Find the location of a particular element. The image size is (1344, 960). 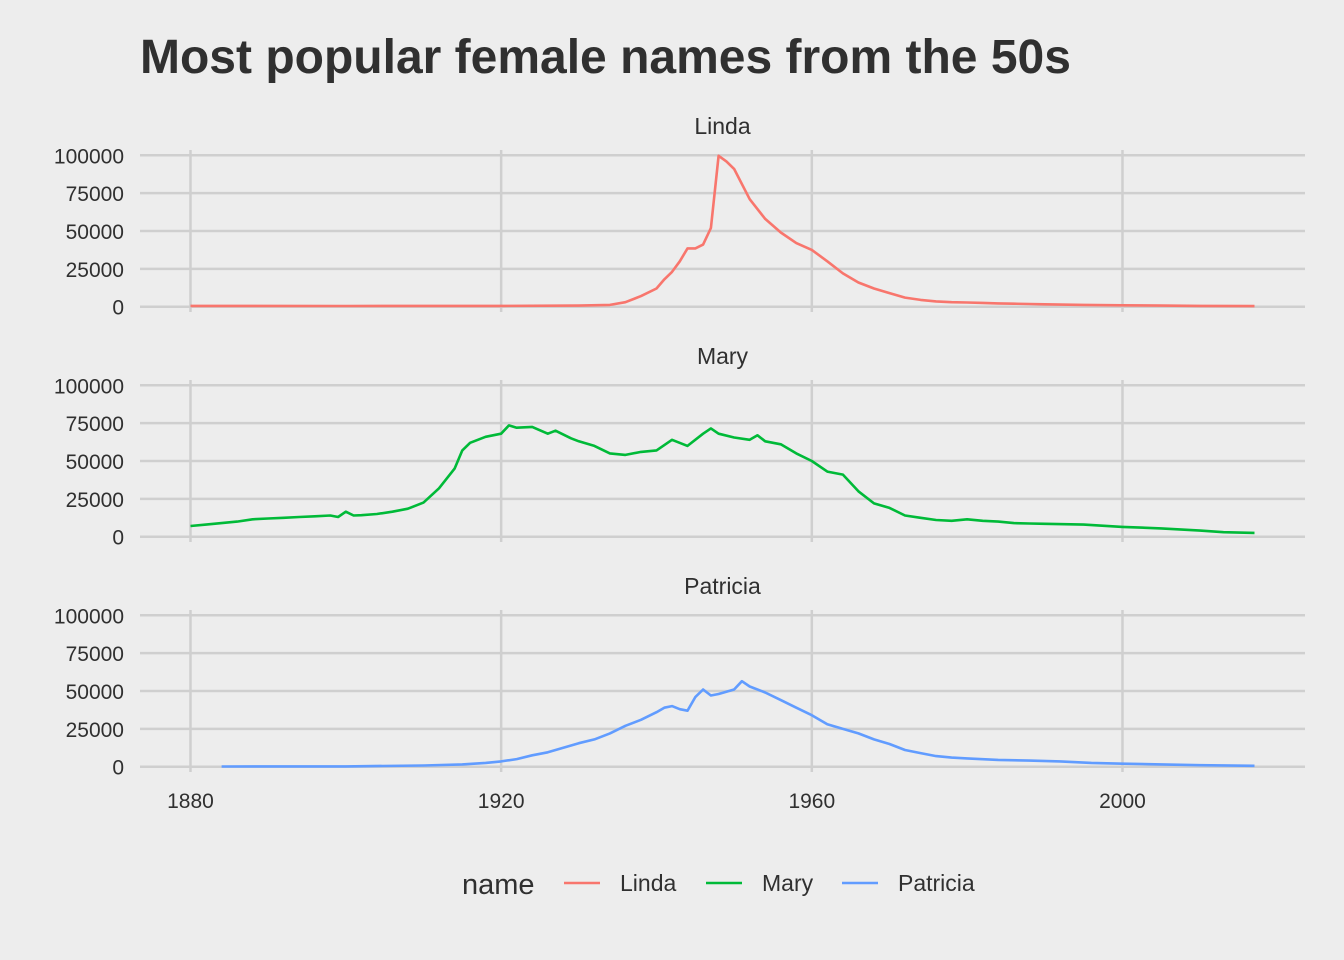

legend-label-mary: Mary is located at coordinates (788, 883).